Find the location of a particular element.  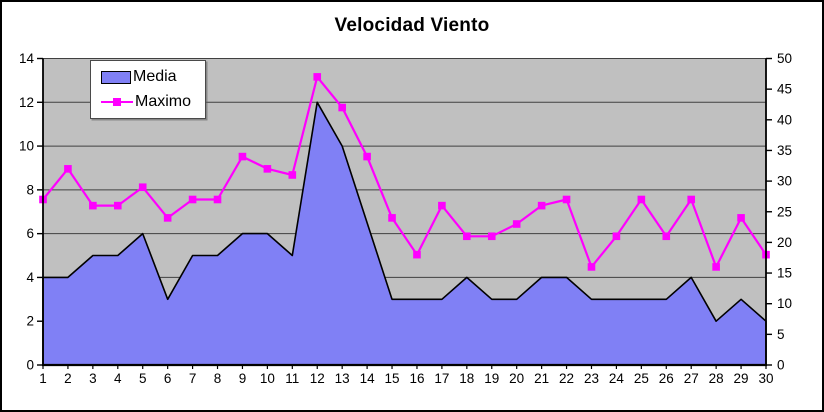

x-axis-label: 19 is located at coordinates (491, 378).